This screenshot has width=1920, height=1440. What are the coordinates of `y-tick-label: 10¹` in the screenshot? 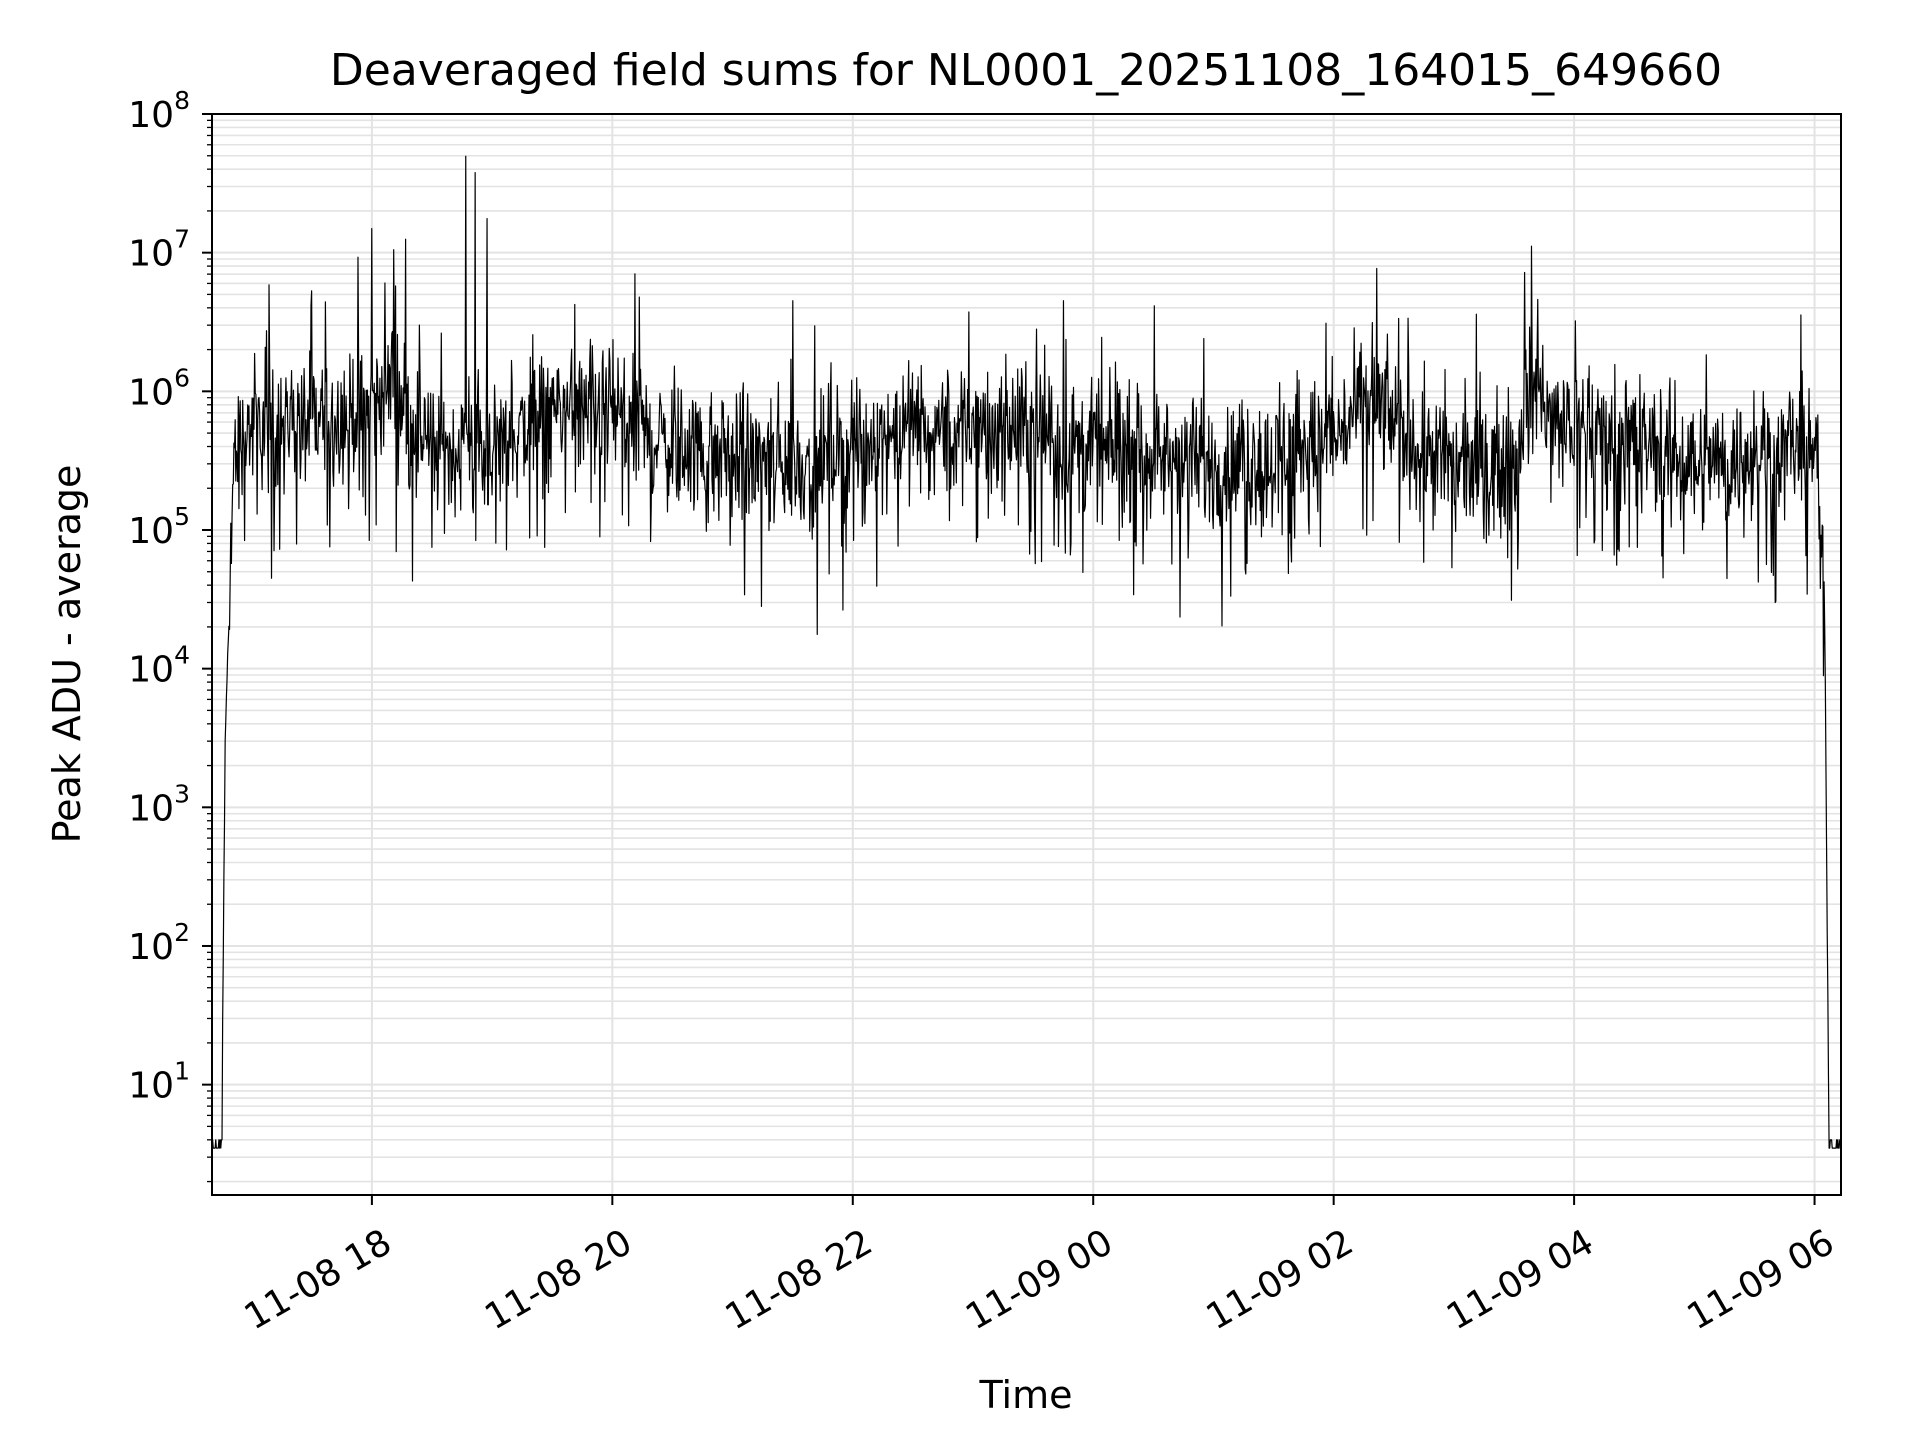 It's located at (159, 1082).